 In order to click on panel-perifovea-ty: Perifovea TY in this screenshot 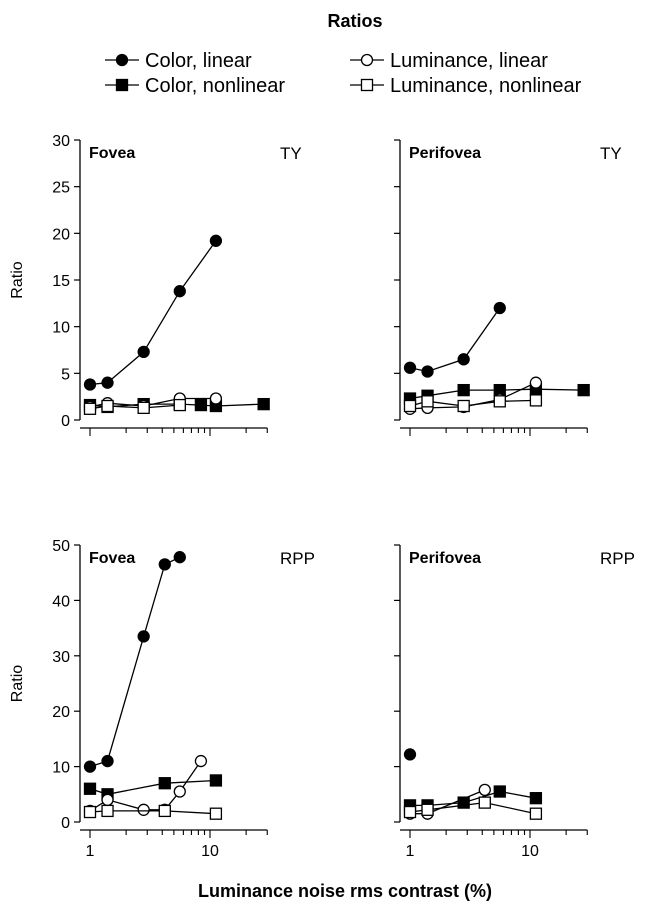, I will do `click(508, 287)`.